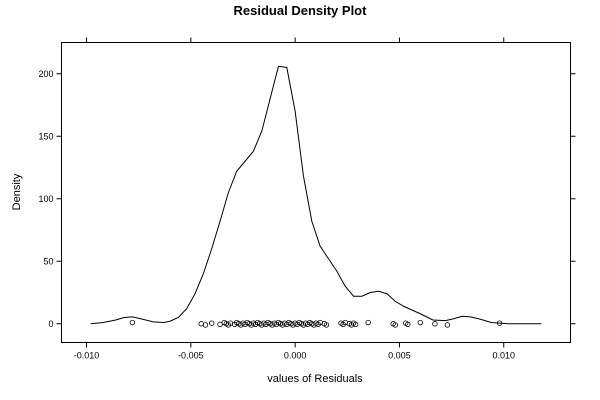  What do you see at coordinates (48, 261) in the screenshot?
I see `y-tick-label: 50` at bounding box center [48, 261].